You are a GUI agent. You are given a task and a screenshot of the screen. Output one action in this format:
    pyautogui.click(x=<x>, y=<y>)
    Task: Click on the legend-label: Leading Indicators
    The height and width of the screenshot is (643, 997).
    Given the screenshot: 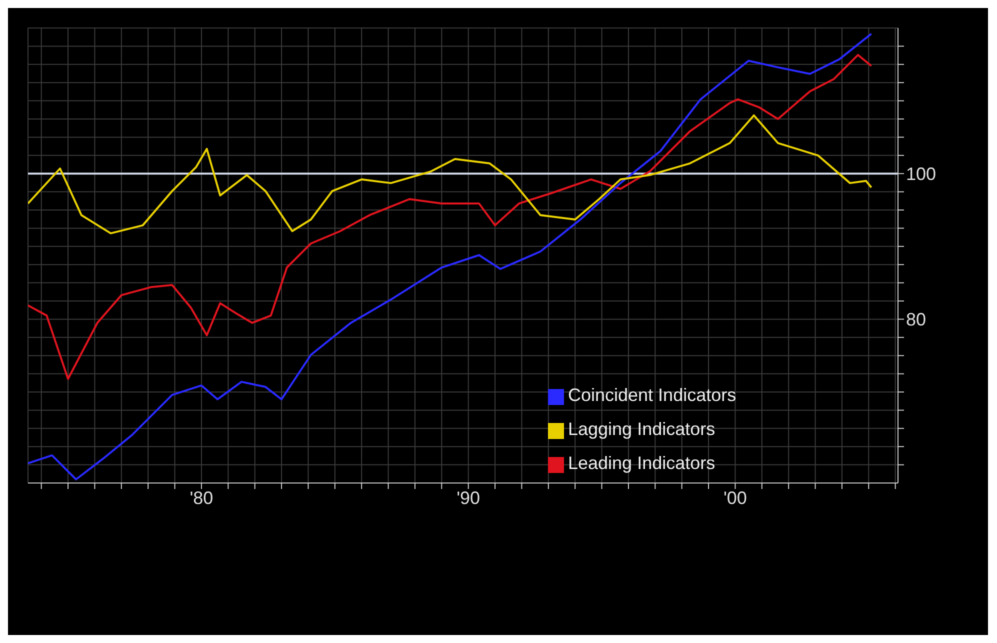 What is the action you would take?
    pyautogui.click(x=642, y=463)
    